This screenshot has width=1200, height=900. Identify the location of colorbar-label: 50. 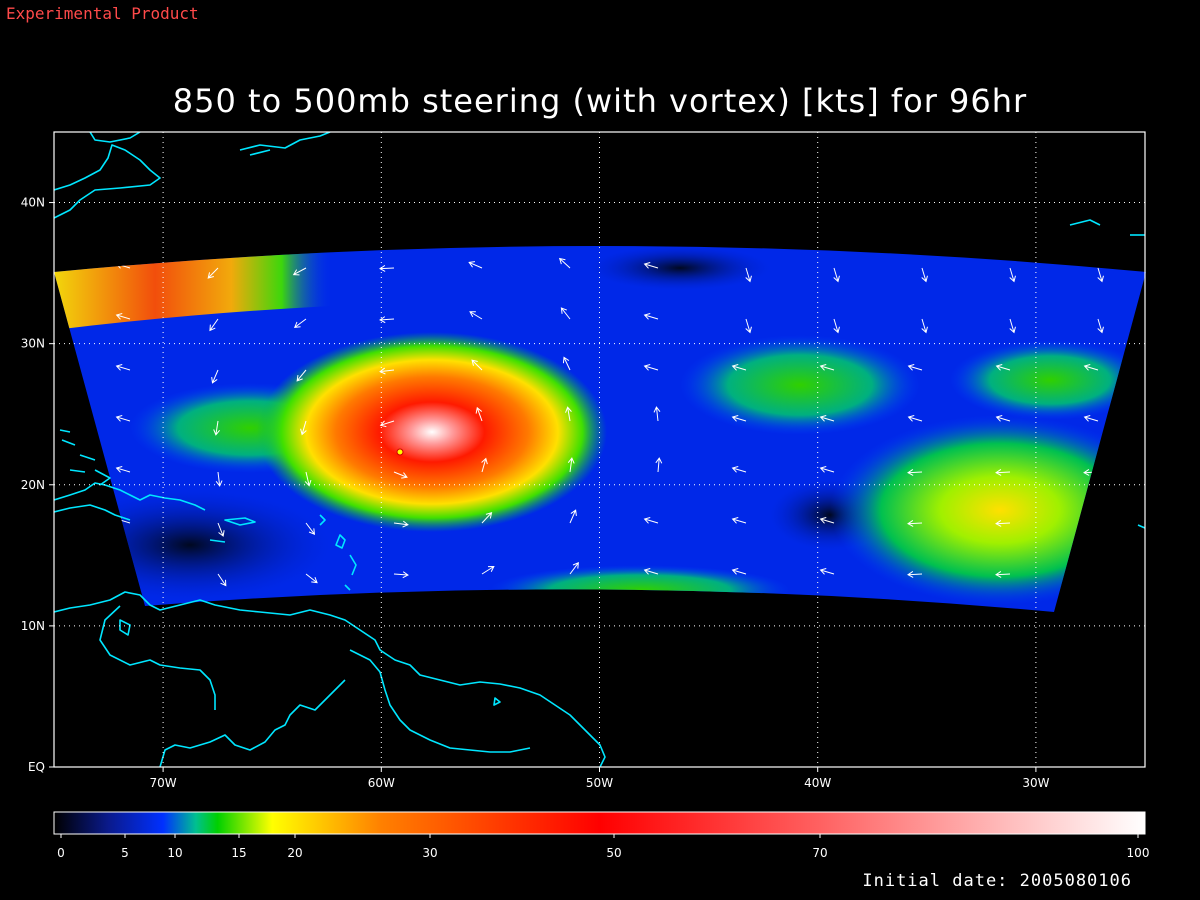
(613, 853).